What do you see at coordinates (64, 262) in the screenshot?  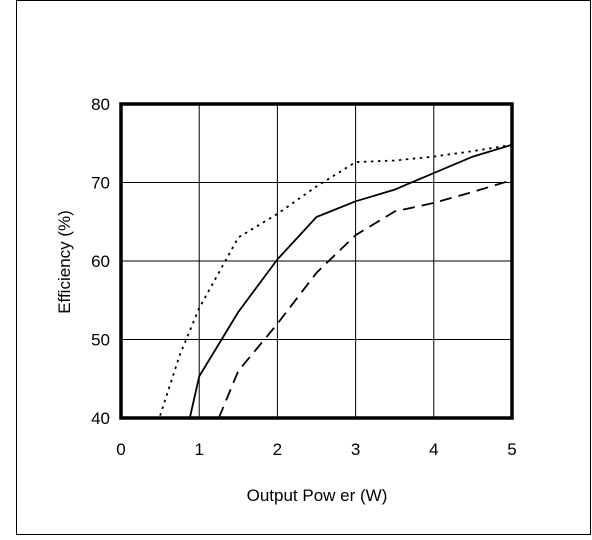 I see `y-axis-label: Efficiency (%)` at bounding box center [64, 262].